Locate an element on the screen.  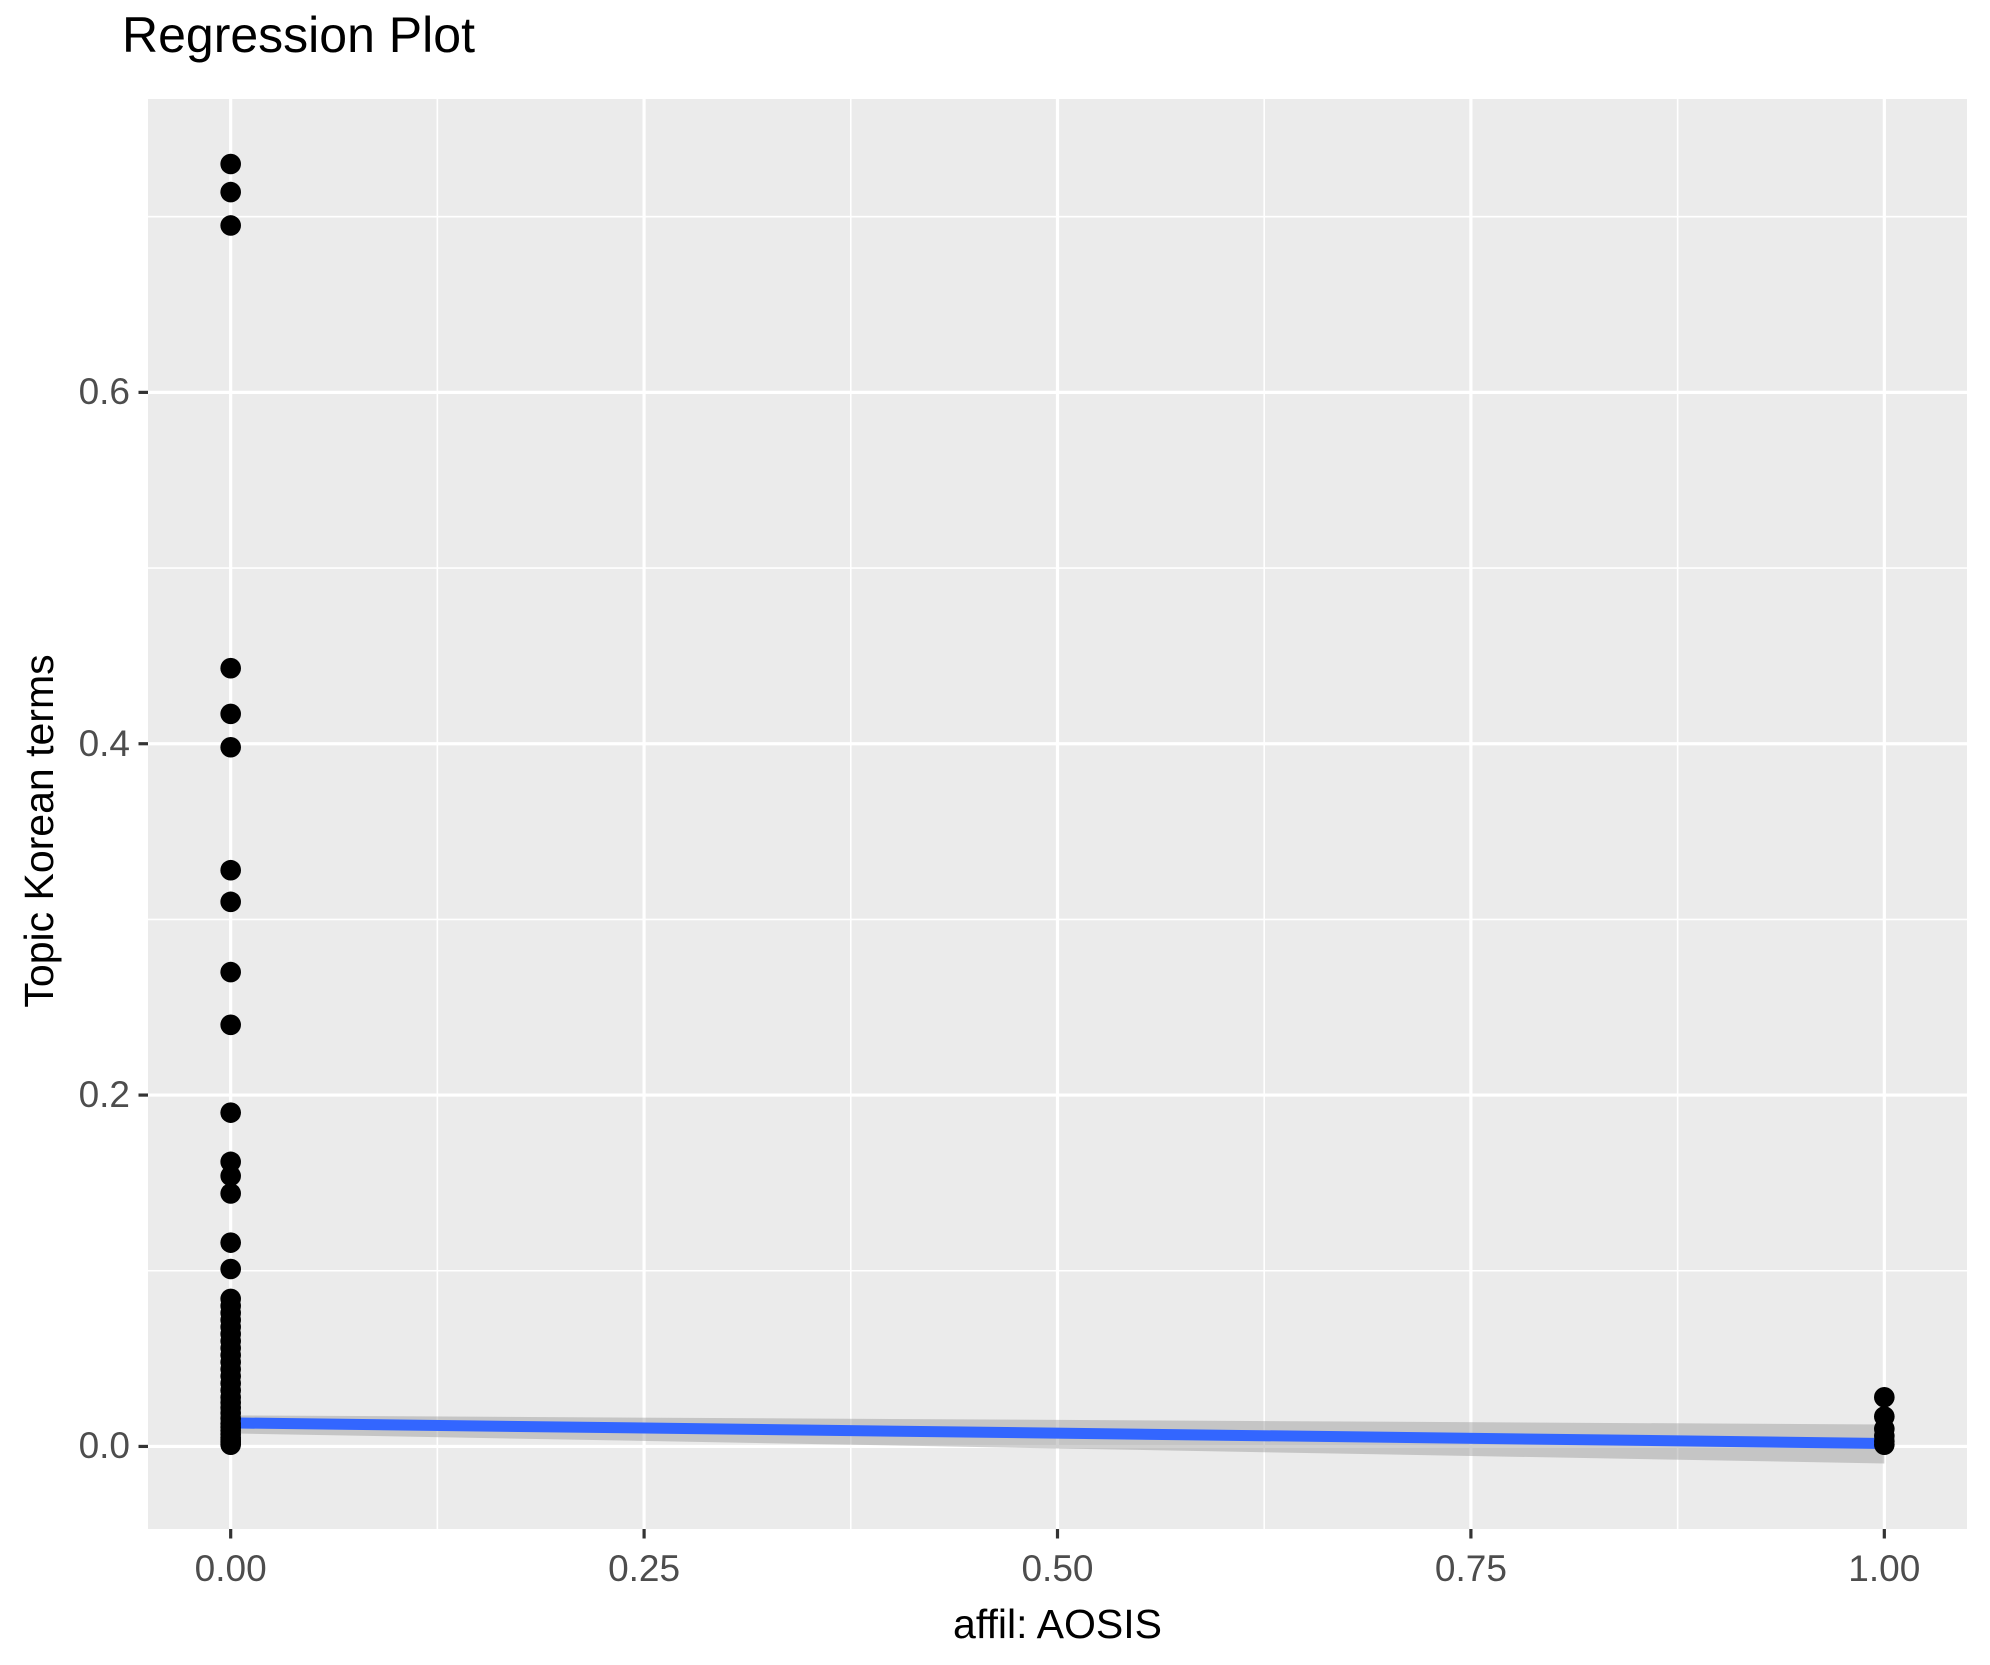
y-tick-label: 0.2 is located at coordinates (104, 1095).